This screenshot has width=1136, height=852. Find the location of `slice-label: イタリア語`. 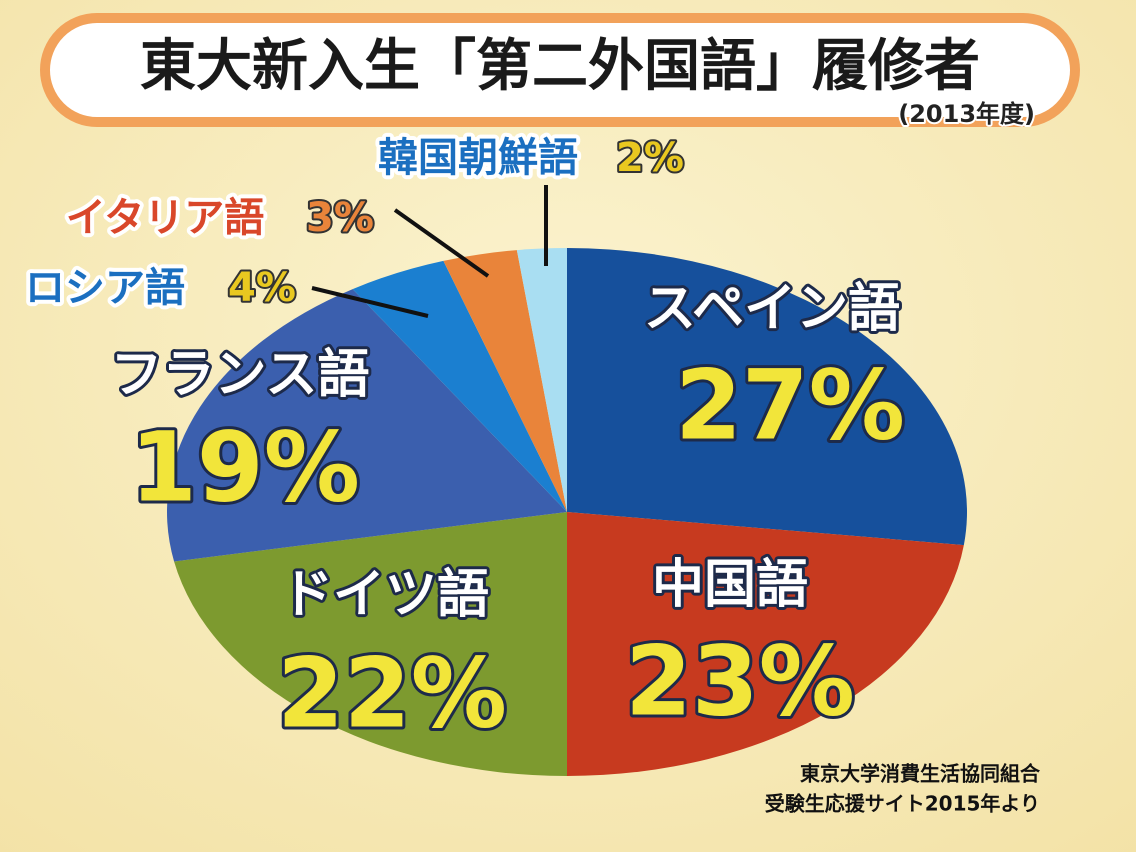

slice-label: イタリア語 is located at coordinates (165, 218).